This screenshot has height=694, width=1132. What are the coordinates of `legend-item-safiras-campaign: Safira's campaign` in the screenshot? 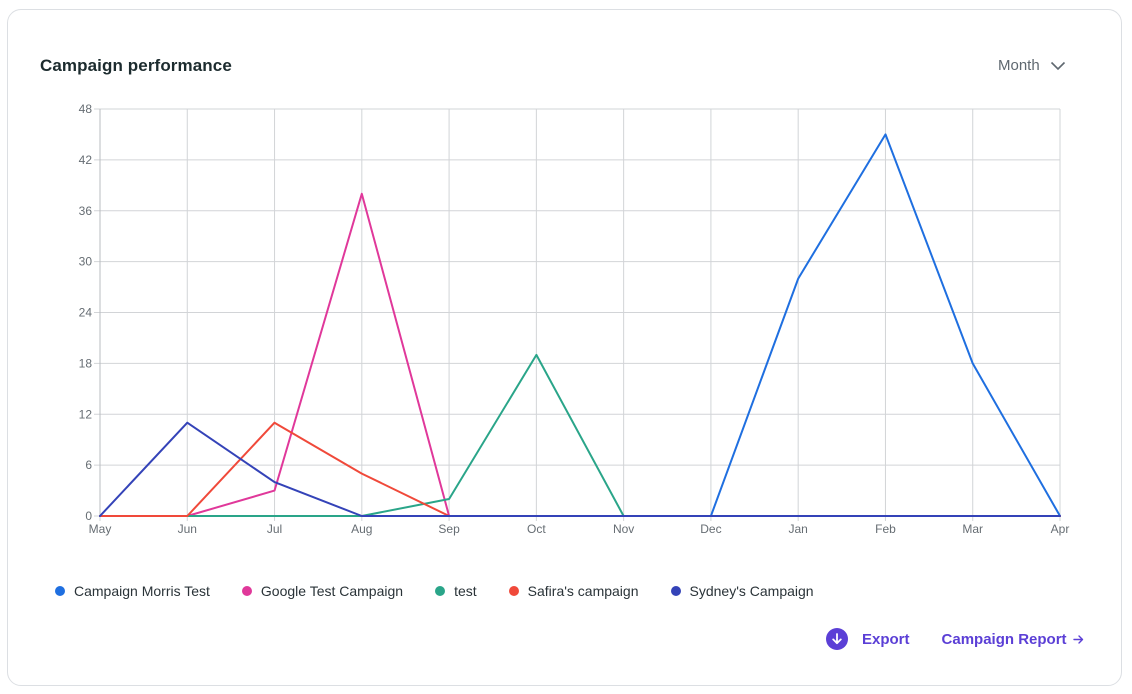 It's located at (573, 591).